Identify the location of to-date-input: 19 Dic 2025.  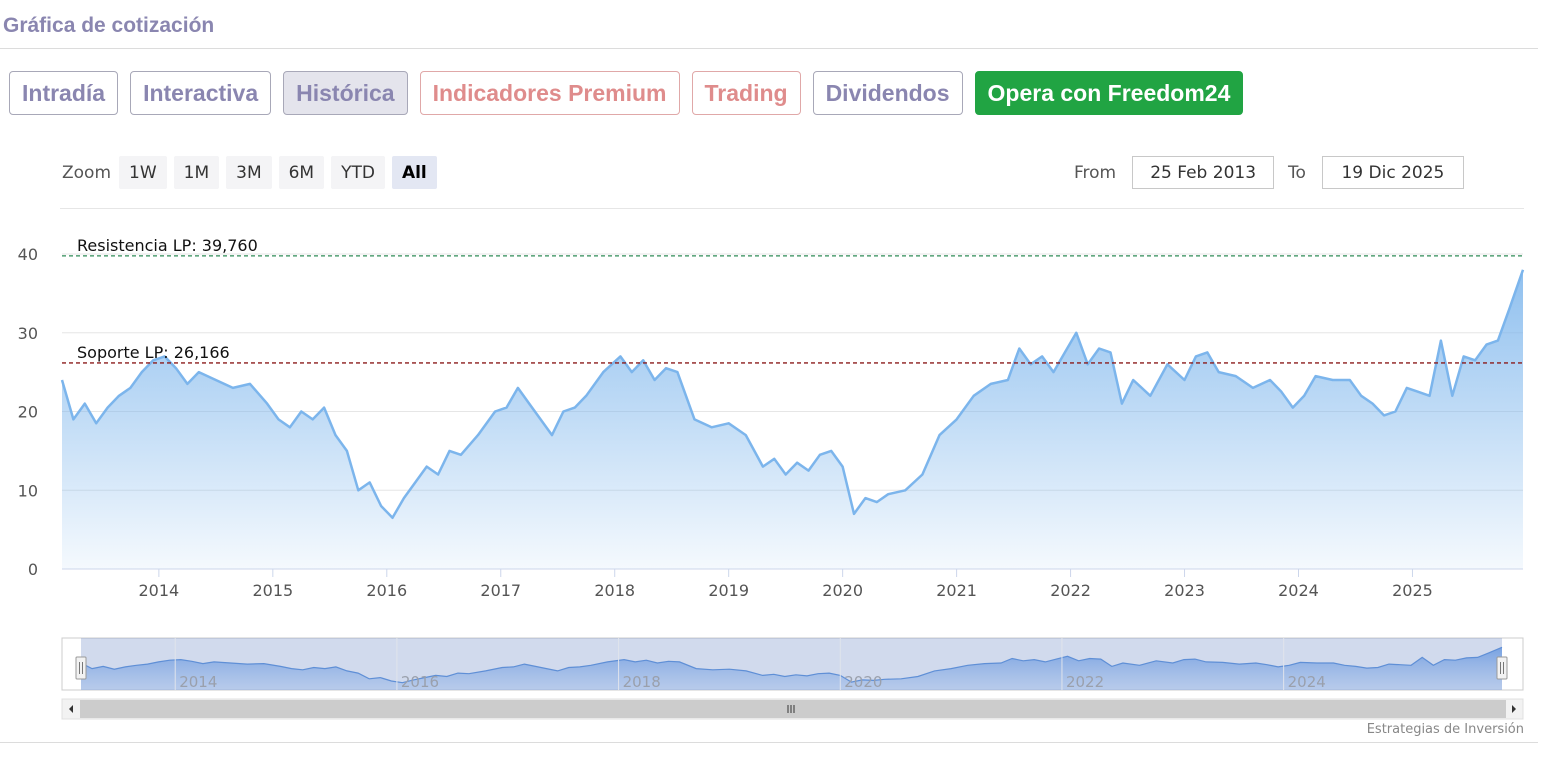
(1392, 172).